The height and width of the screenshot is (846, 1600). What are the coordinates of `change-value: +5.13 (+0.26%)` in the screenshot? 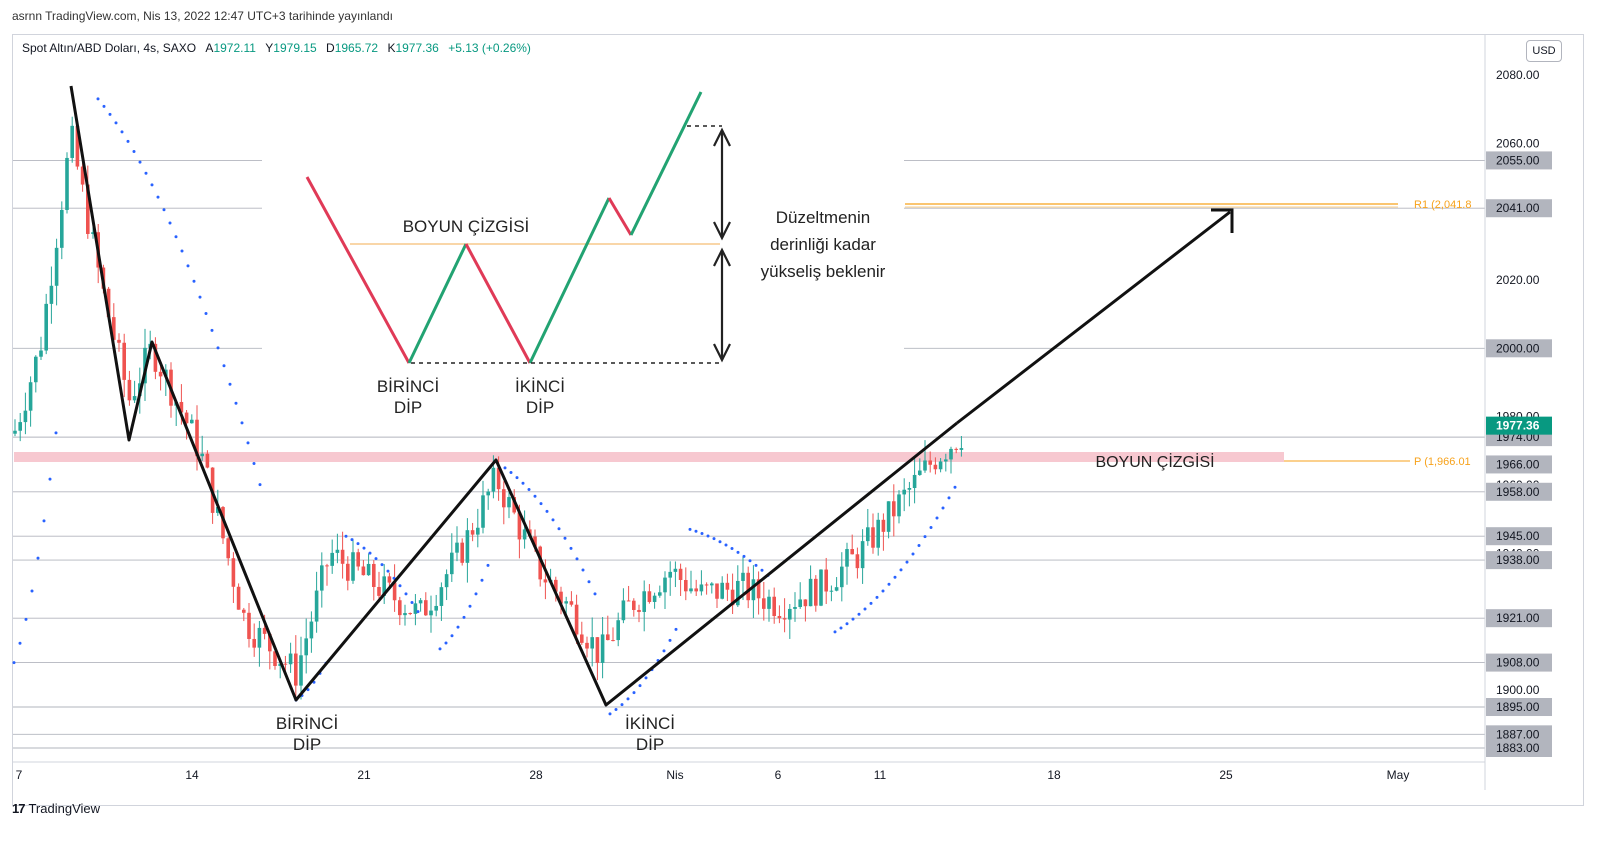 It's located at (489, 48).